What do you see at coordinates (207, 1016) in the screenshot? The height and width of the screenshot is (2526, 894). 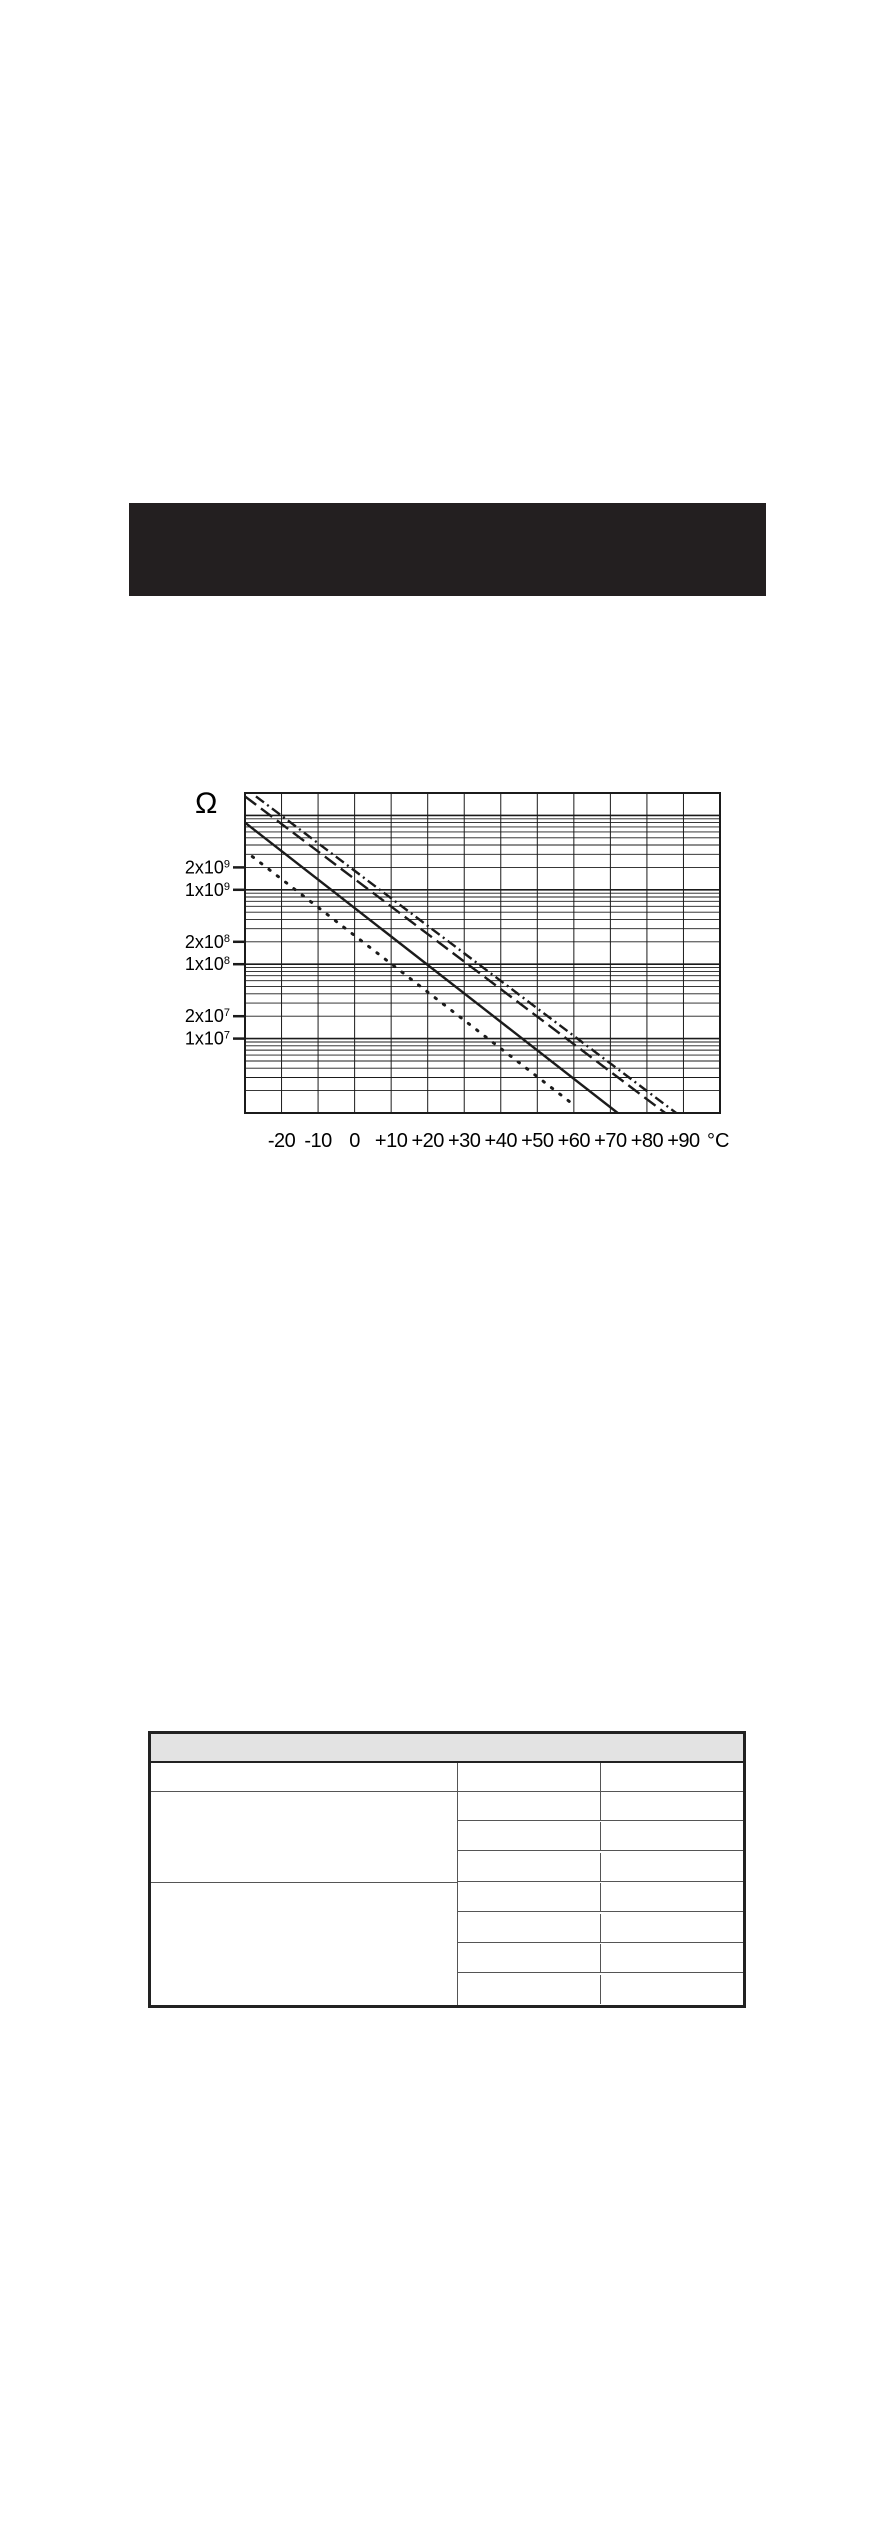 I see `y-tick-label: 2x107` at bounding box center [207, 1016].